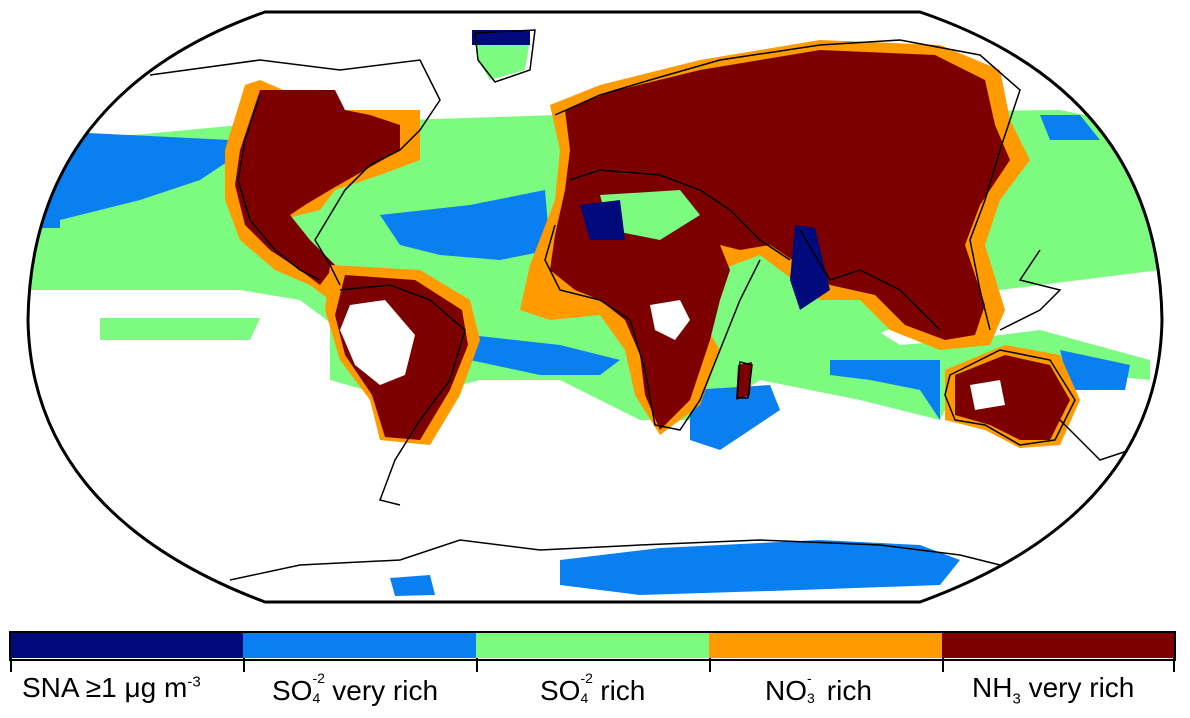 Image resolution: width=1190 pixels, height=718 pixels. I want to click on legend-label-nh3-very-rich: NH3 very rich, so click(1053, 690).